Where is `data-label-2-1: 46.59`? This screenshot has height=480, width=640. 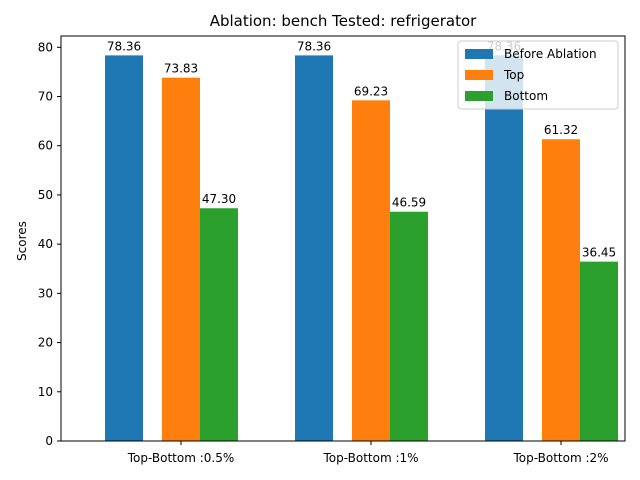
data-label-2-1: 46.59 is located at coordinates (409, 203).